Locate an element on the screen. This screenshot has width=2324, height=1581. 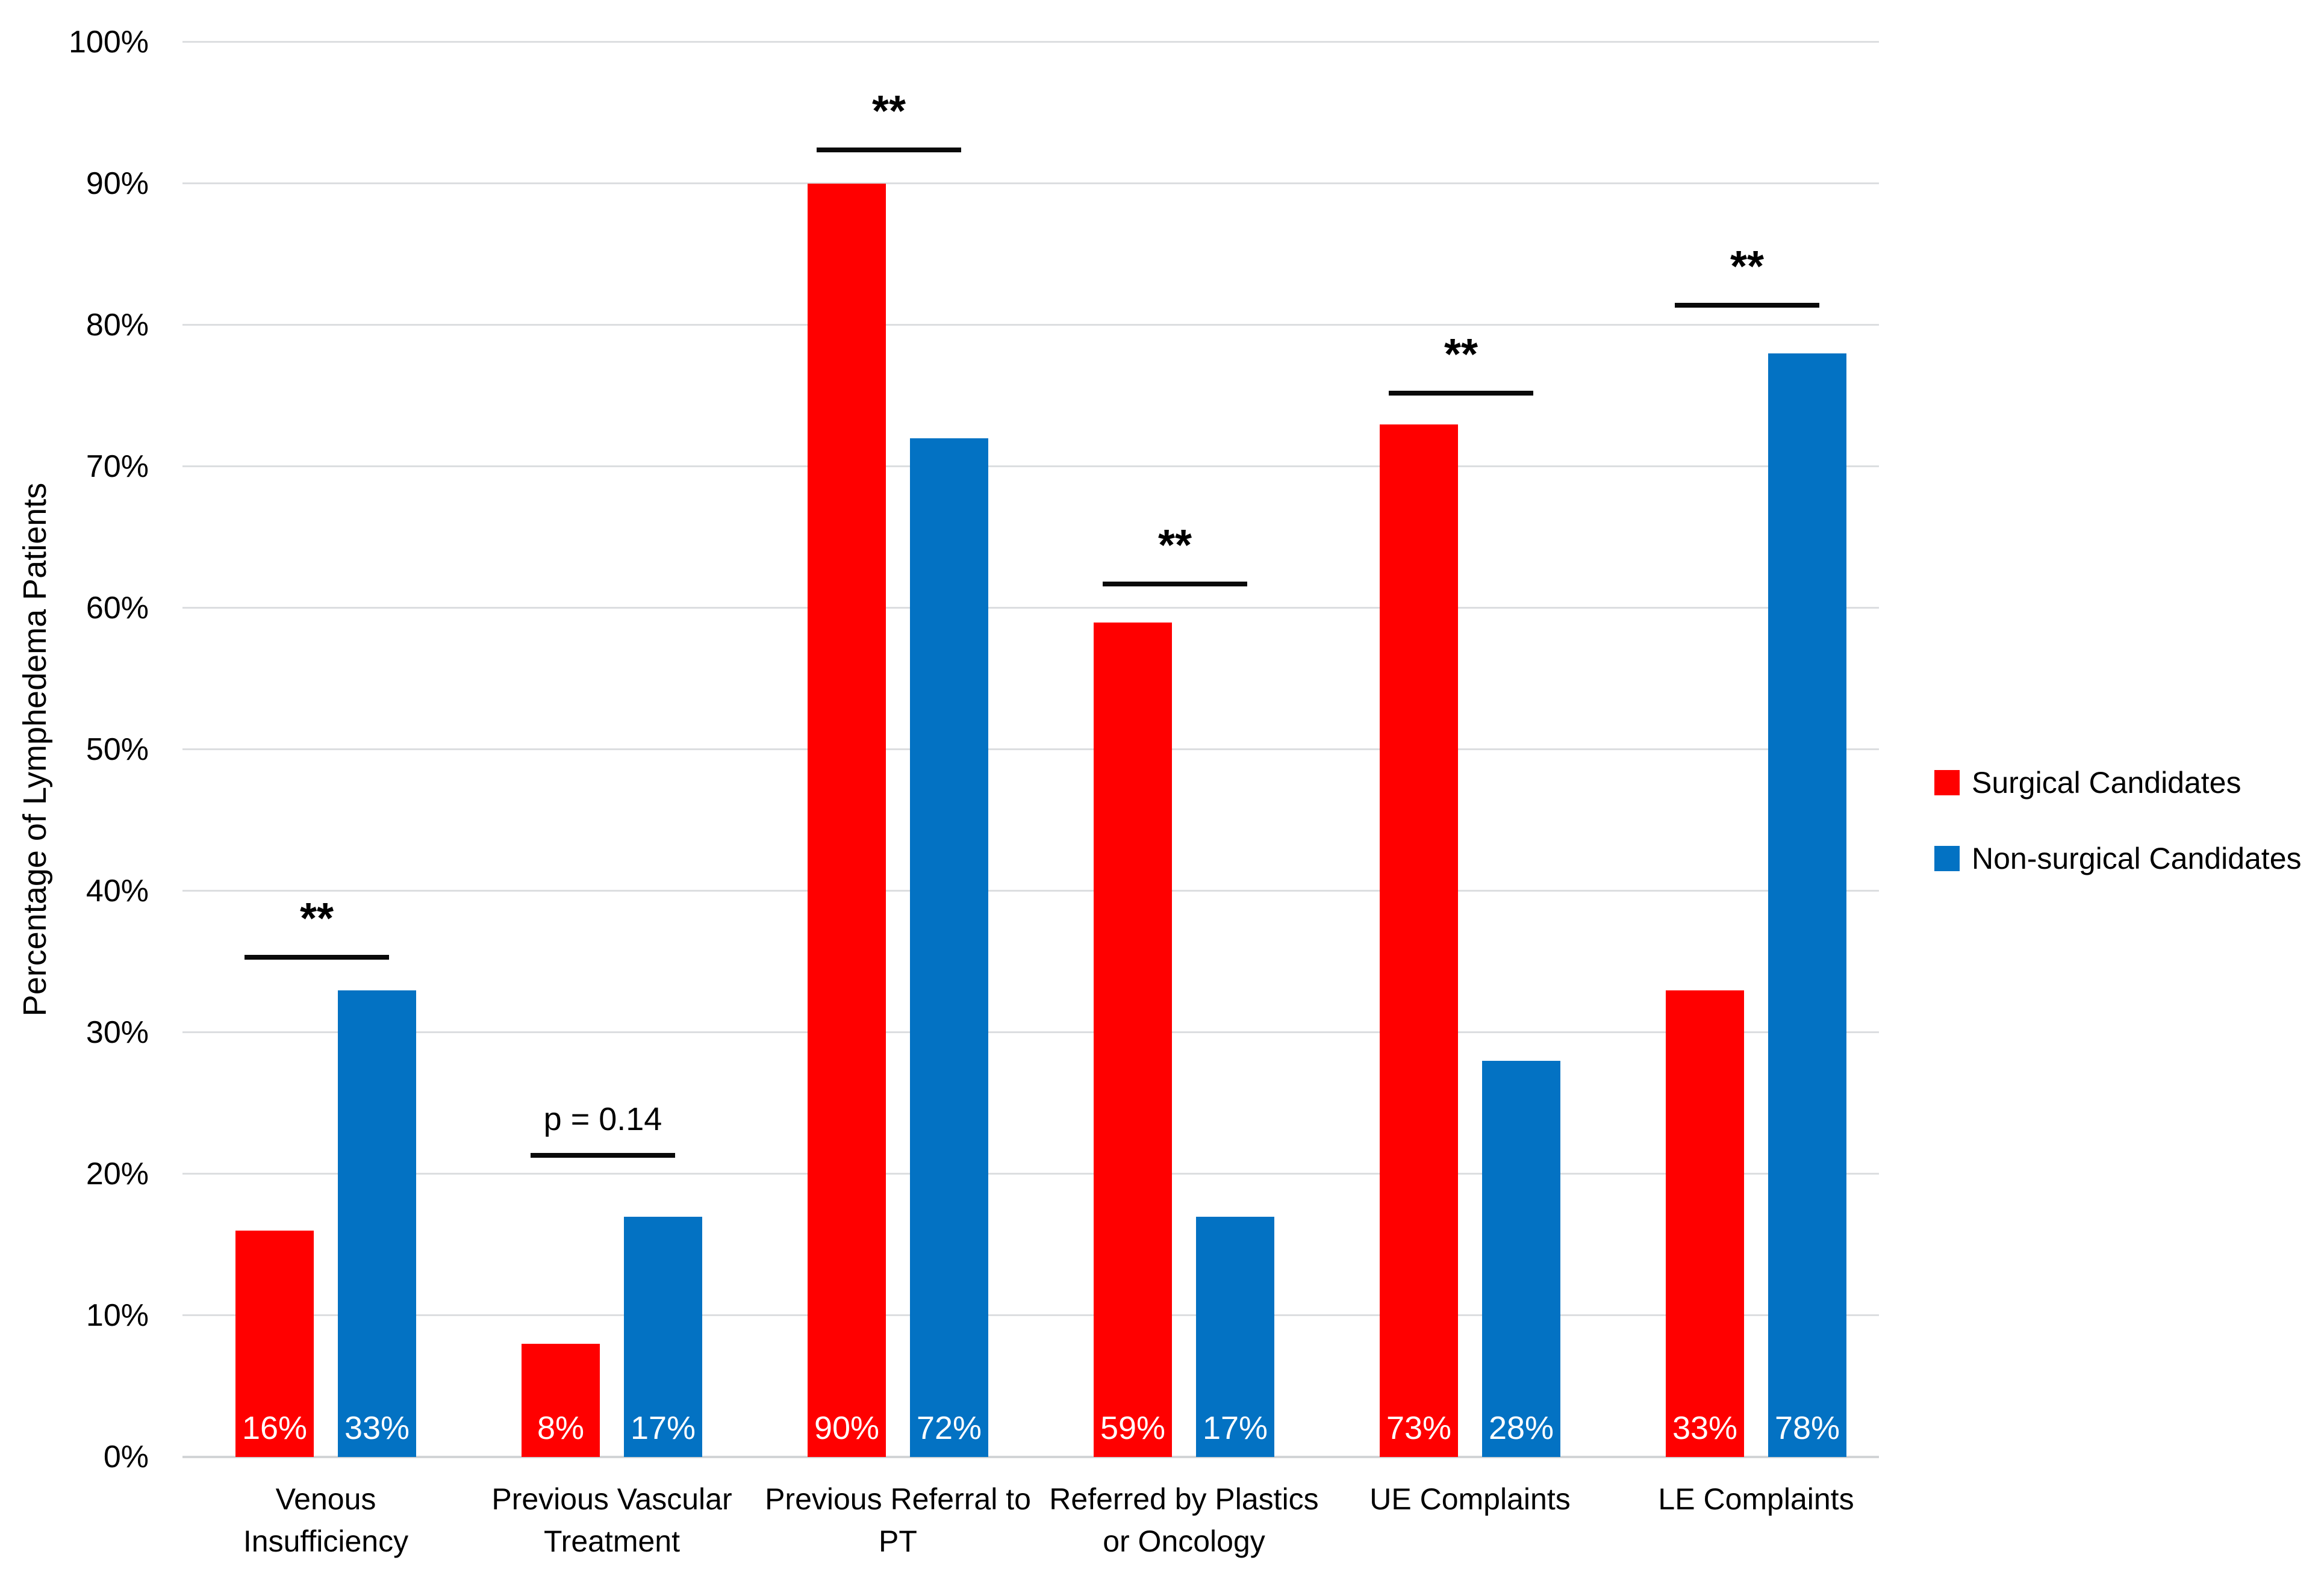
bar-data-label: 90% is located at coordinates (847, 1428).